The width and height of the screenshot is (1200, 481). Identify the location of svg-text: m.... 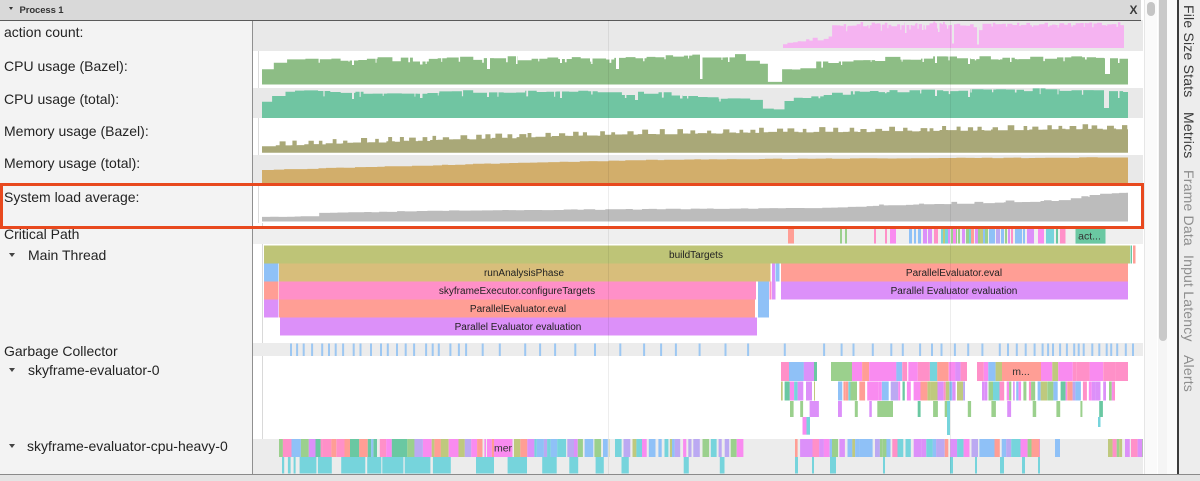
(1021, 372).